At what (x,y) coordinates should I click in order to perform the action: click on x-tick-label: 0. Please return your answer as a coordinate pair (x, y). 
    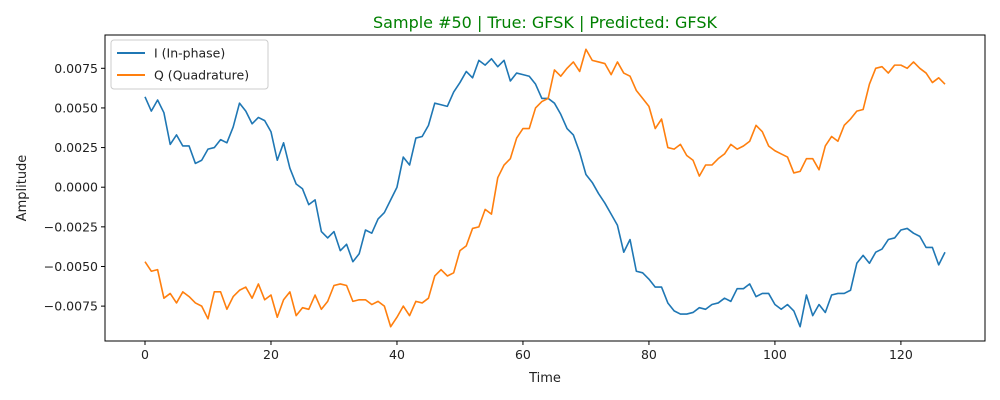
    Looking at the image, I should click on (145, 354).